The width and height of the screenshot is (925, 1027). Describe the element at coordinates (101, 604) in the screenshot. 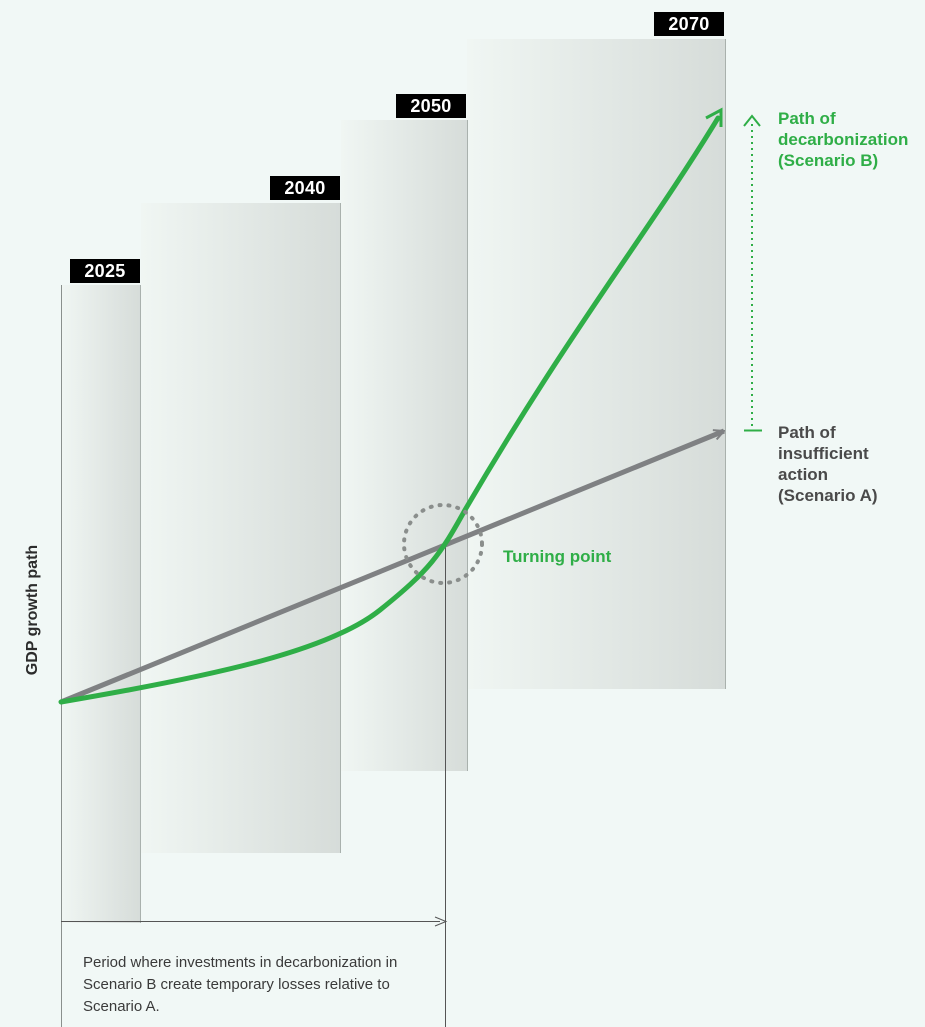

I see `panel-2025` at that location.